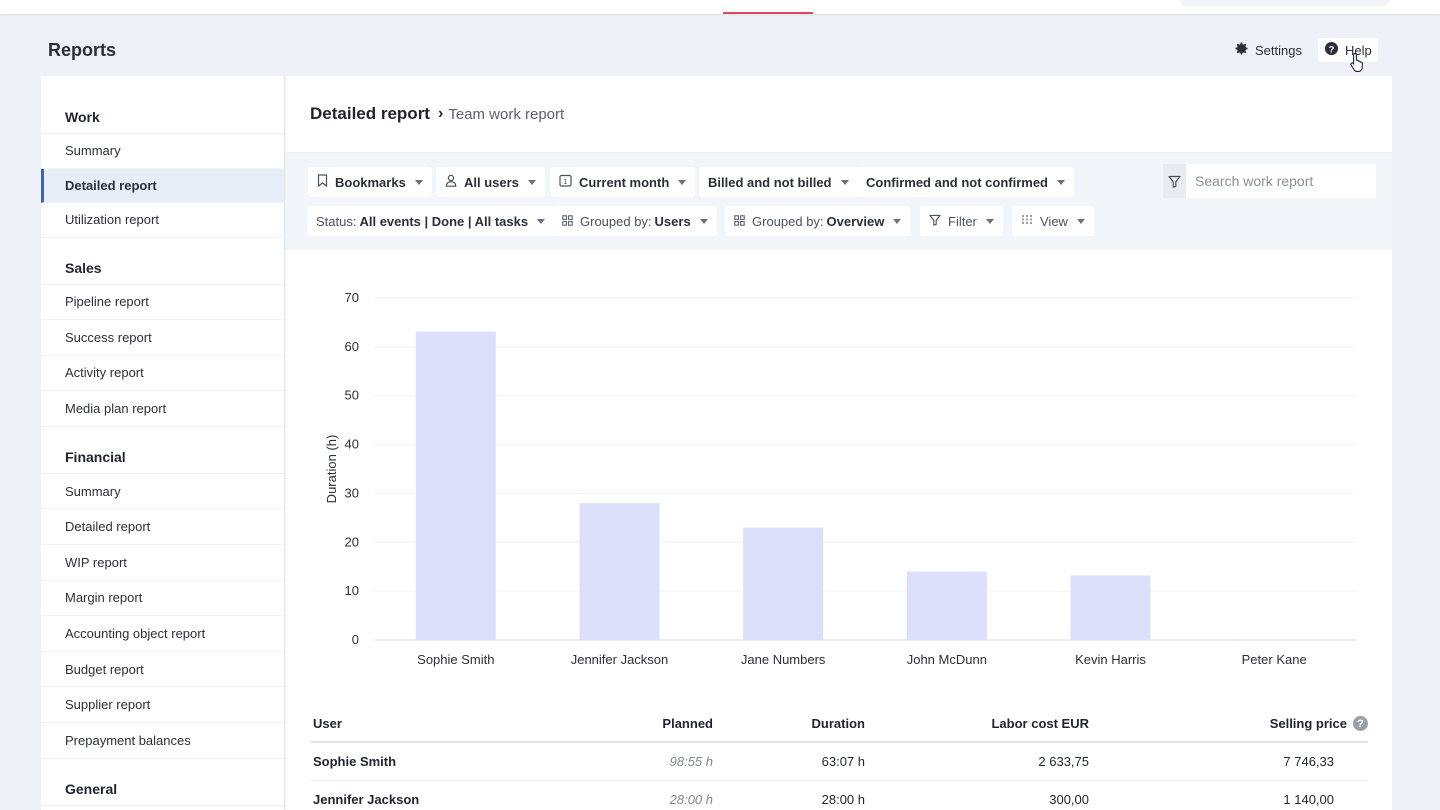 Image resolution: width=1440 pixels, height=810 pixels. Describe the element at coordinates (1358, 64) in the screenshot. I see `hand-pointer-icon` at that location.